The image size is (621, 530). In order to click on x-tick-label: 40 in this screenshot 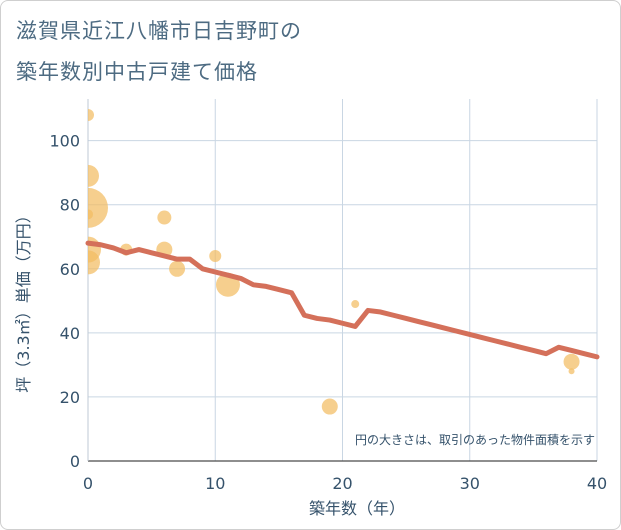, I will do `click(597, 483)`.